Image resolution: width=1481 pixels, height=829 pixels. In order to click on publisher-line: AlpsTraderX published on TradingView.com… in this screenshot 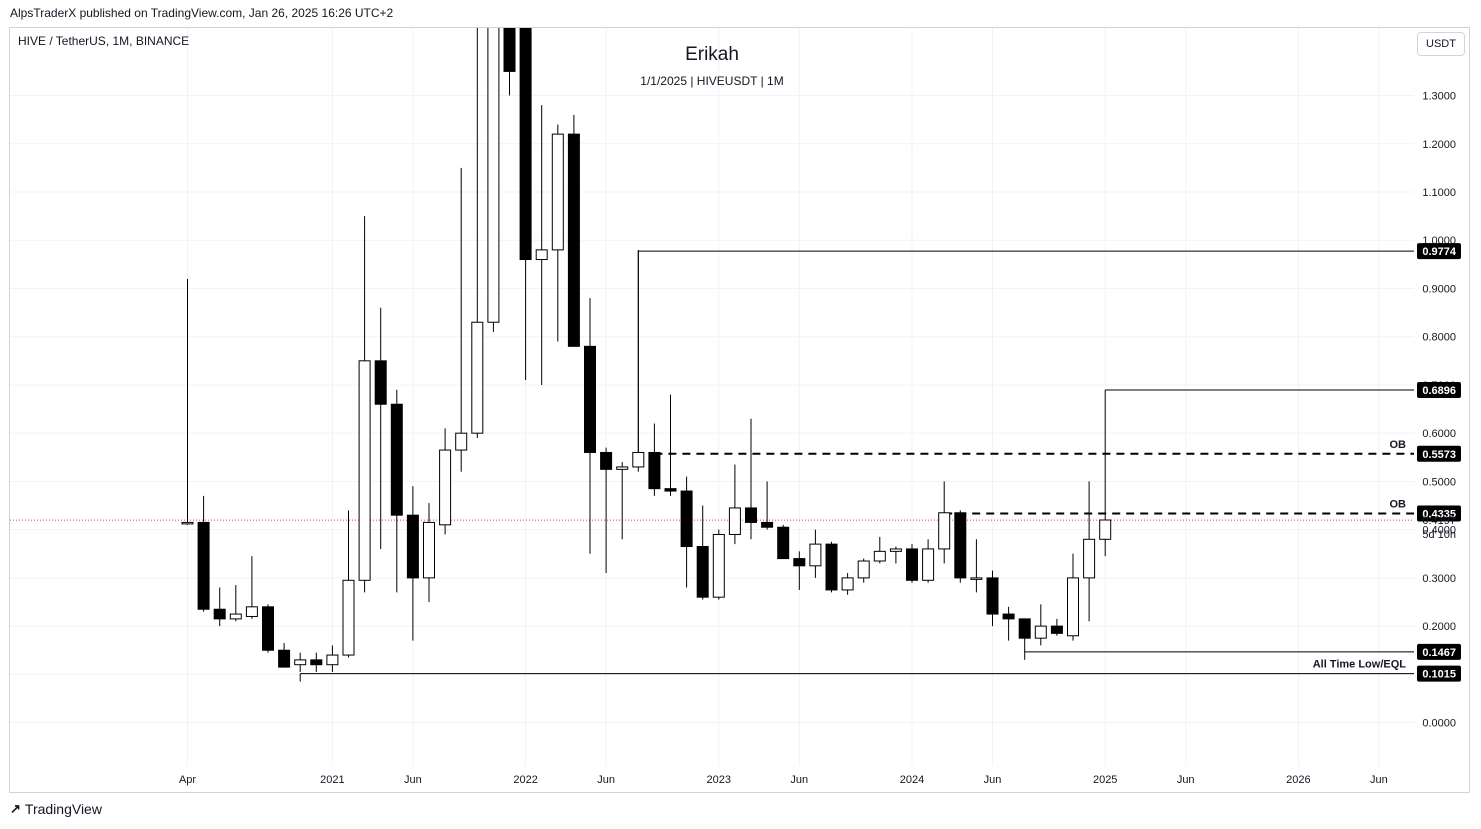, I will do `click(202, 13)`.